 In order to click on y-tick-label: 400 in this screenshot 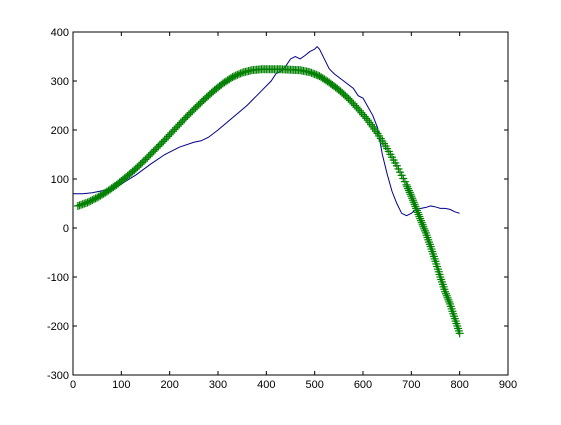, I will do `click(60, 33)`.